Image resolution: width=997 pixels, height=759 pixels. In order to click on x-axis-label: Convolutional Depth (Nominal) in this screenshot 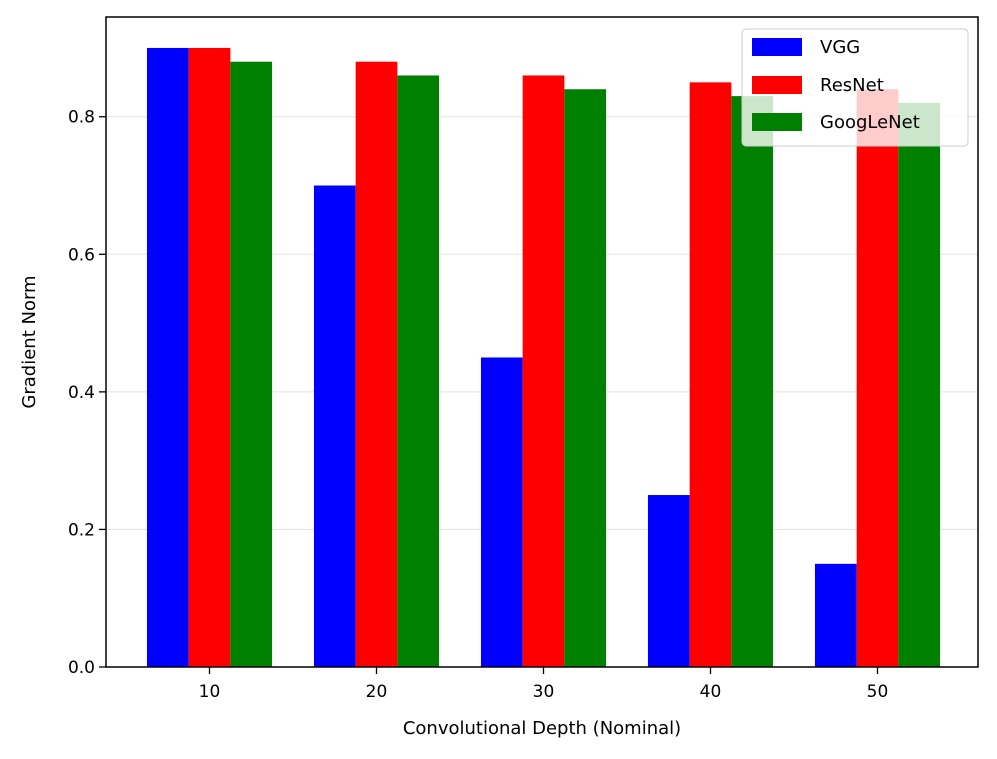, I will do `click(542, 728)`.